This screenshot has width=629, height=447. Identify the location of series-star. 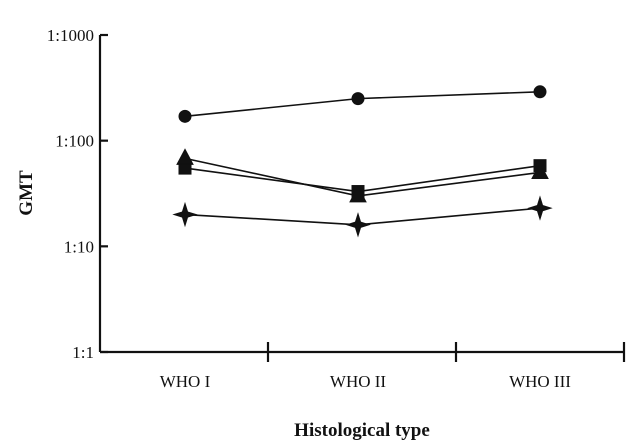
(362, 216).